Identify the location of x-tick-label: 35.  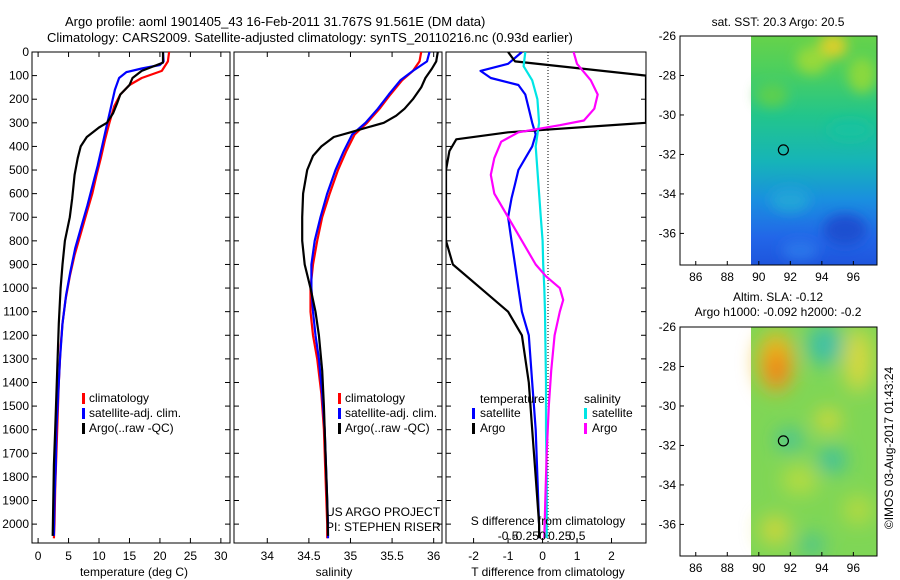
(351, 556).